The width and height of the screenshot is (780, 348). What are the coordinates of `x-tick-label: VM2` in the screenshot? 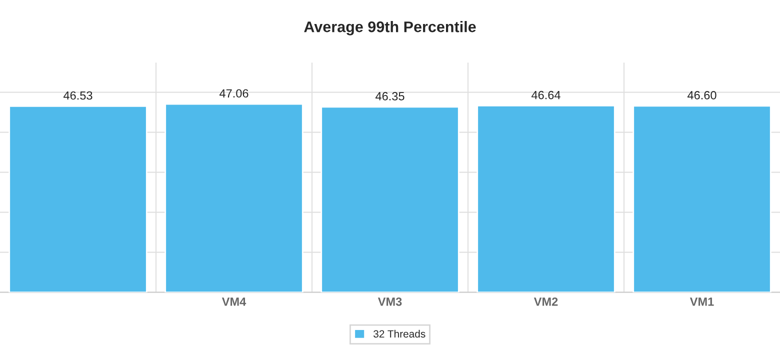 It's located at (546, 301).